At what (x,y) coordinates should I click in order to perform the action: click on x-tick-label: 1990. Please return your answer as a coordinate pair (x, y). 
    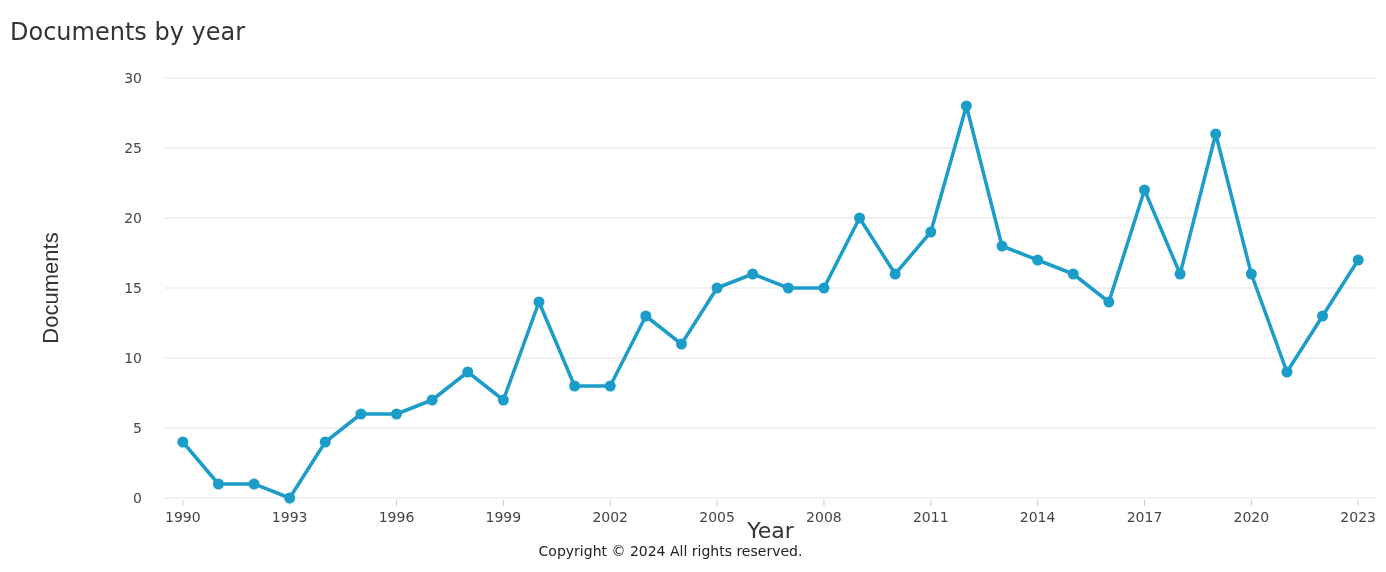
    Looking at the image, I should click on (182, 517).